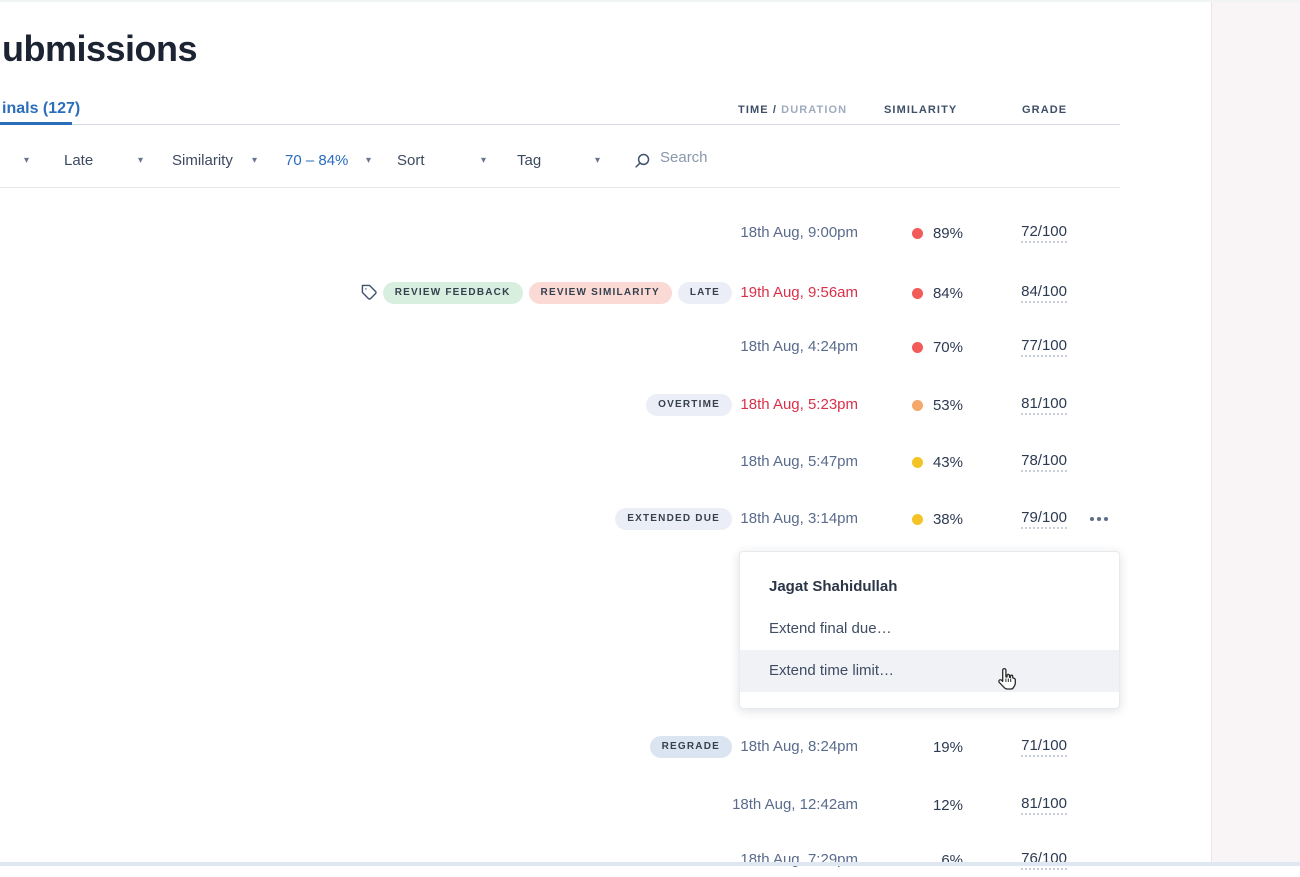  What do you see at coordinates (529, 160) in the screenshot?
I see `tag-filter-dropdown: Tag` at bounding box center [529, 160].